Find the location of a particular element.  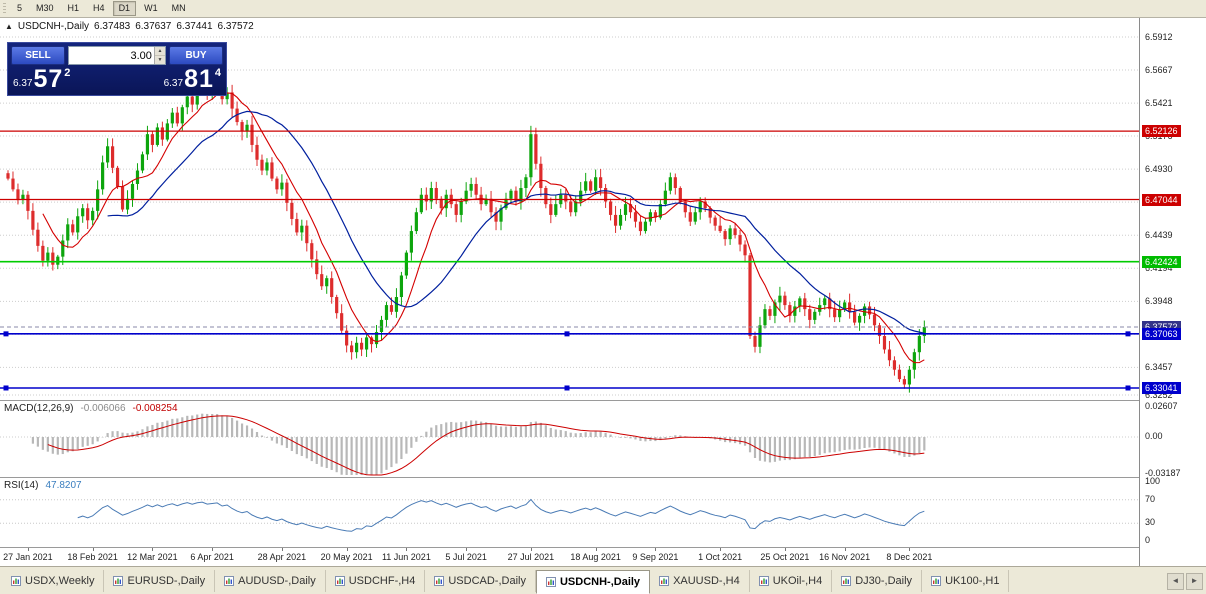

price-badge: 6.37063 is located at coordinates (1161, 333).